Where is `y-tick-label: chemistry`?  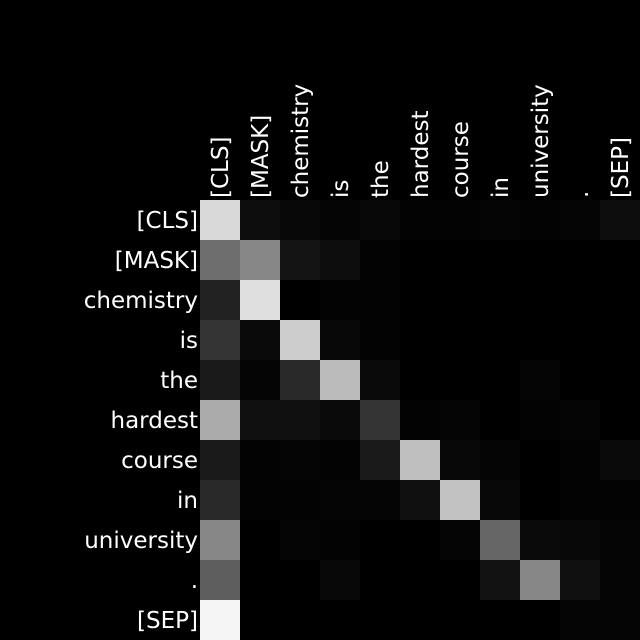 y-tick-label: chemistry is located at coordinates (141, 301).